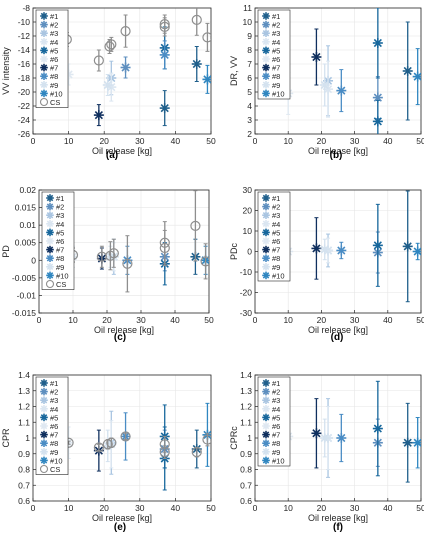  What do you see at coordinates (26, 243) in the screenshot?
I see `y-tick-label: 0.005` at bounding box center [26, 243].